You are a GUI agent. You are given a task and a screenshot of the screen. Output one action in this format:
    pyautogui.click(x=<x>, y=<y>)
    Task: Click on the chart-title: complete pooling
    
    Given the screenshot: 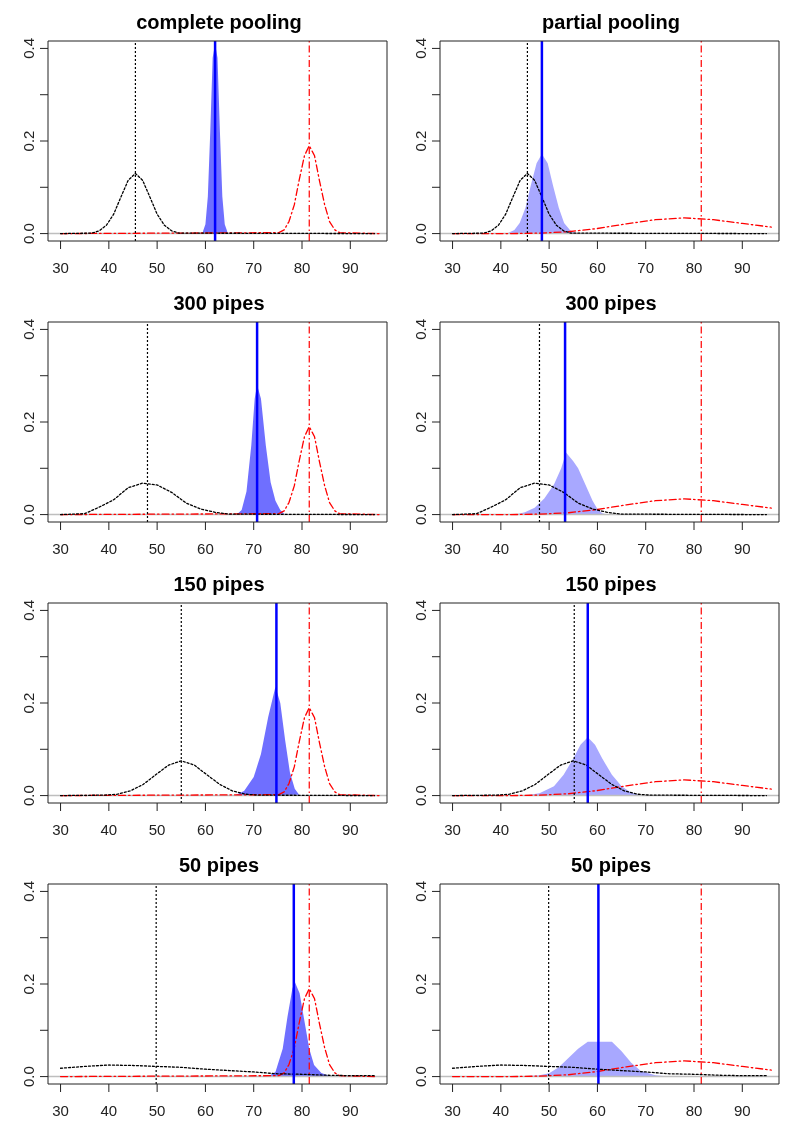 What is the action you would take?
    pyautogui.click(x=219, y=22)
    